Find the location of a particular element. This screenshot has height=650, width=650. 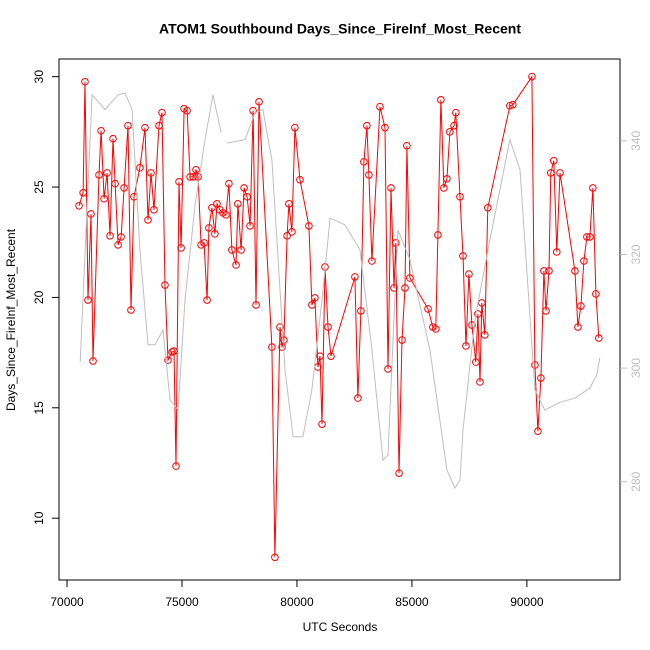

y-tick-label: 30 is located at coordinates (39, 77).